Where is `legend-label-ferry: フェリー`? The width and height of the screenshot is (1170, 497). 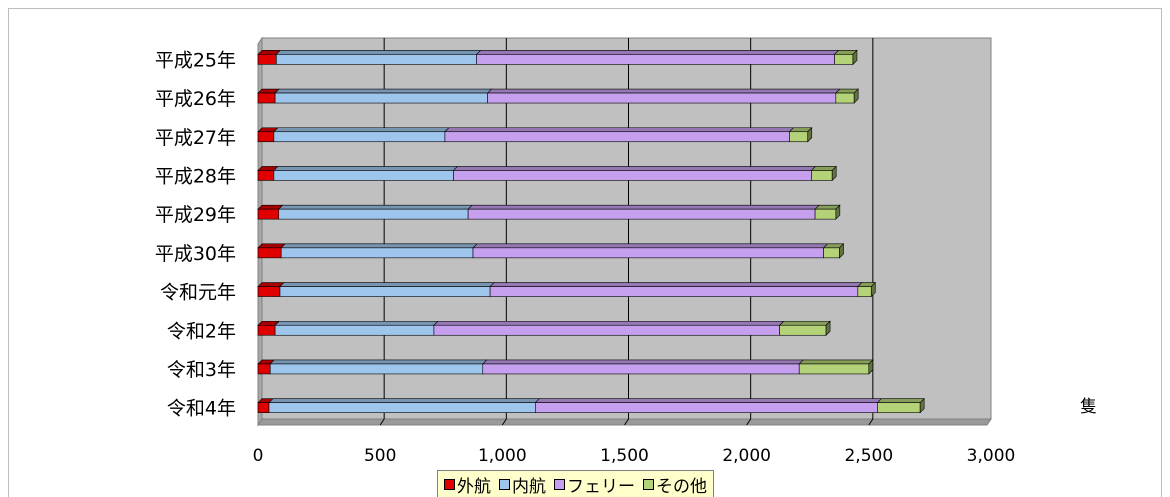
legend-label-ferry: フェリー is located at coordinates (601, 486).